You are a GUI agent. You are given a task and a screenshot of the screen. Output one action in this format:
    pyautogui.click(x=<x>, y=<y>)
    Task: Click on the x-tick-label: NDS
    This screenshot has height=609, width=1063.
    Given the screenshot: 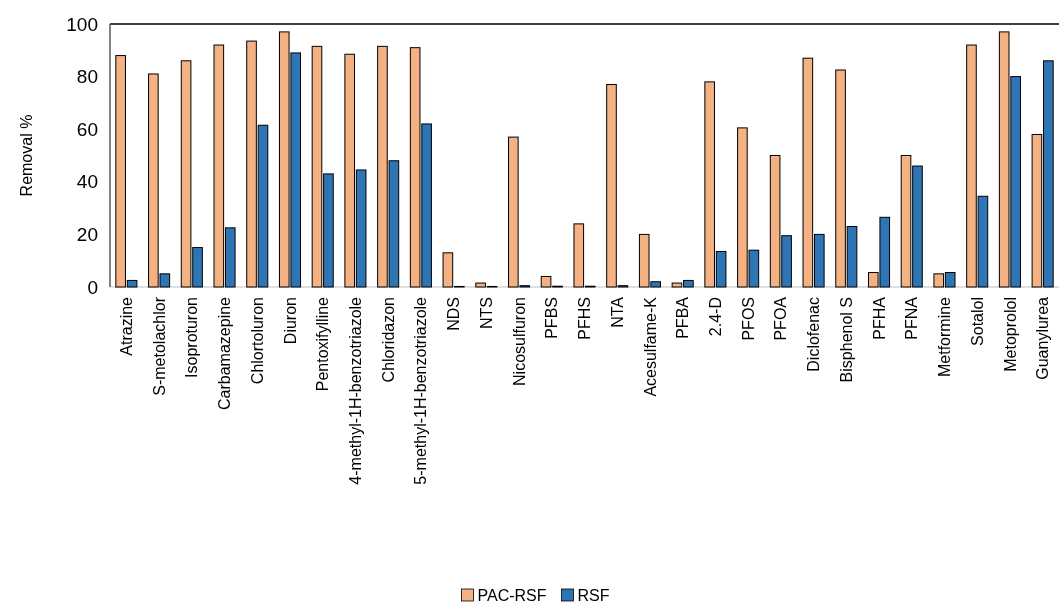 What is the action you would take?
    pyautogui.click(x=454, y=314)
    